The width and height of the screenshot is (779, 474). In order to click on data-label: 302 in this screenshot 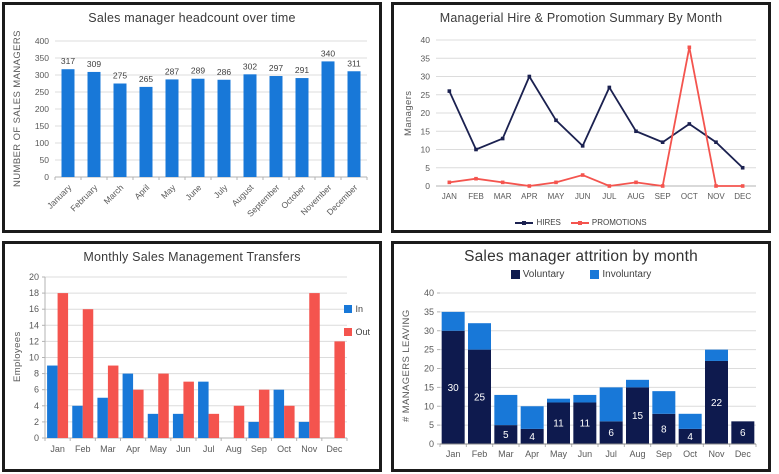, I will do `click(250, 66)`.